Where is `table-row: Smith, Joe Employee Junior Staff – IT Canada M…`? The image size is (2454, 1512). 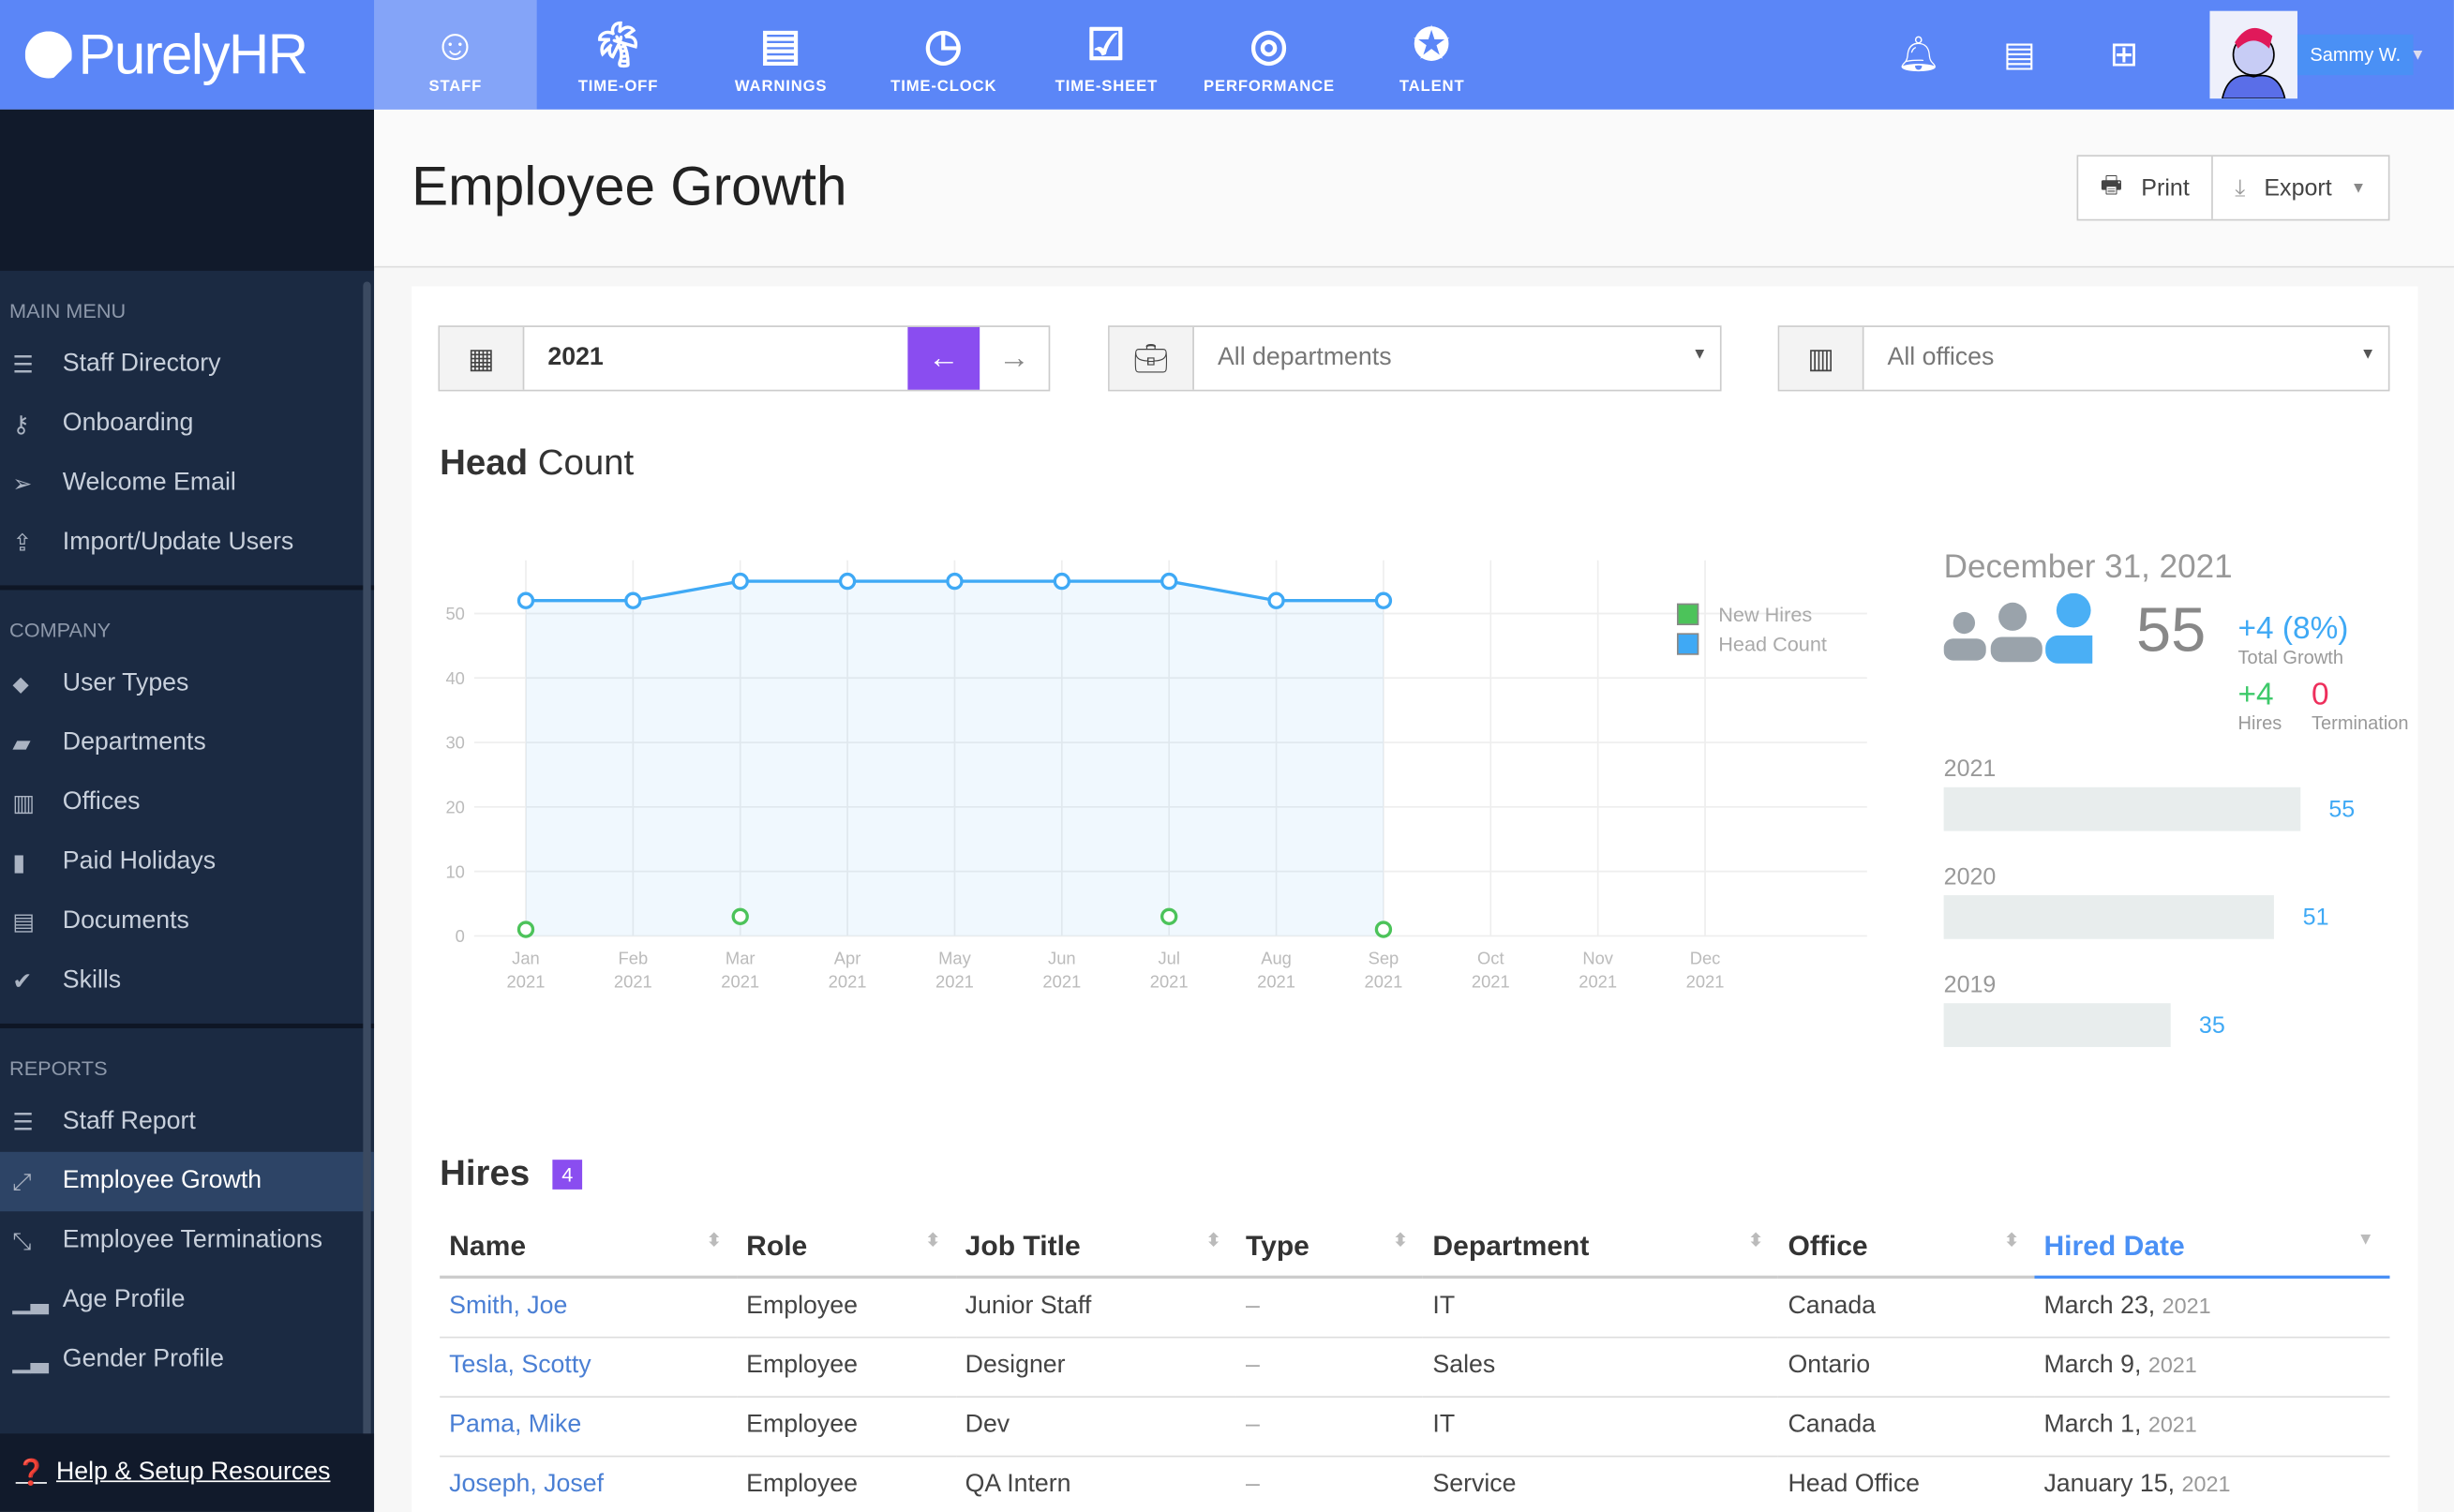 table-row: Smith, Joe Employee Junior Staff – IT Canada M… is located at coordinates (1415, 1307).